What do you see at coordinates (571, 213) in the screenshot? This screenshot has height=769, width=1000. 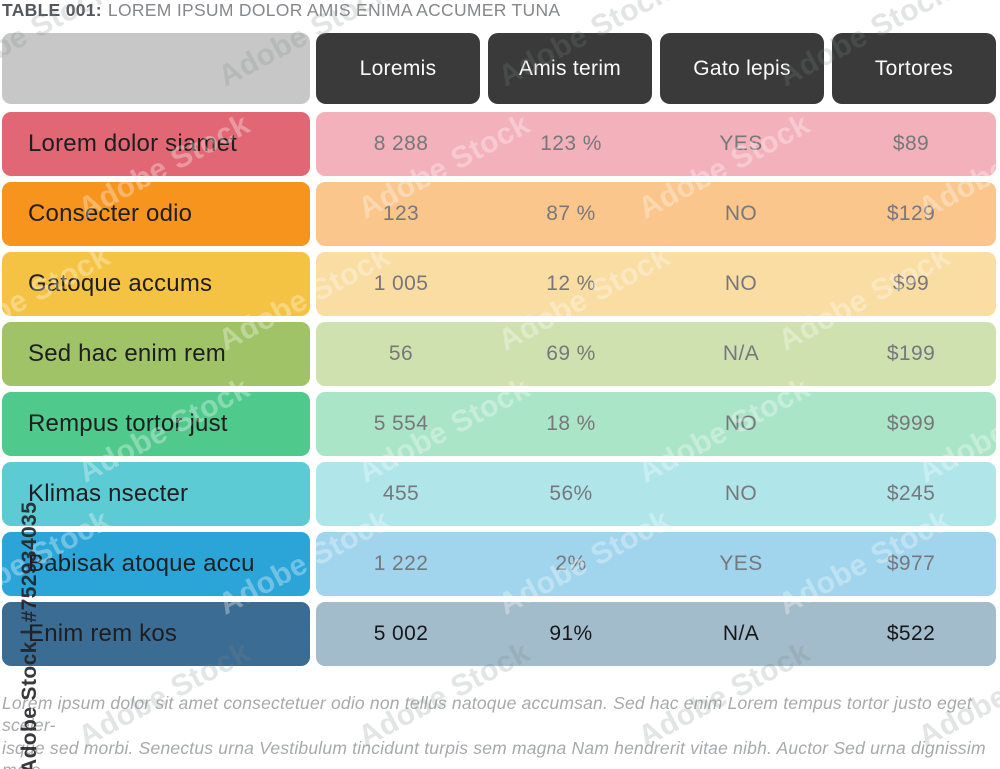 I see `cell-amis-terim: 87 %` at bounding box center [571, 213].